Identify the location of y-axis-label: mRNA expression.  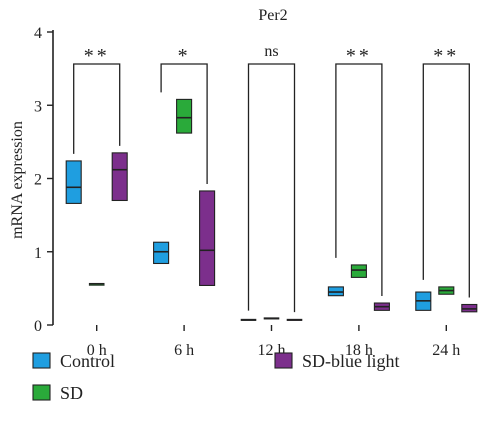
(17, 180).